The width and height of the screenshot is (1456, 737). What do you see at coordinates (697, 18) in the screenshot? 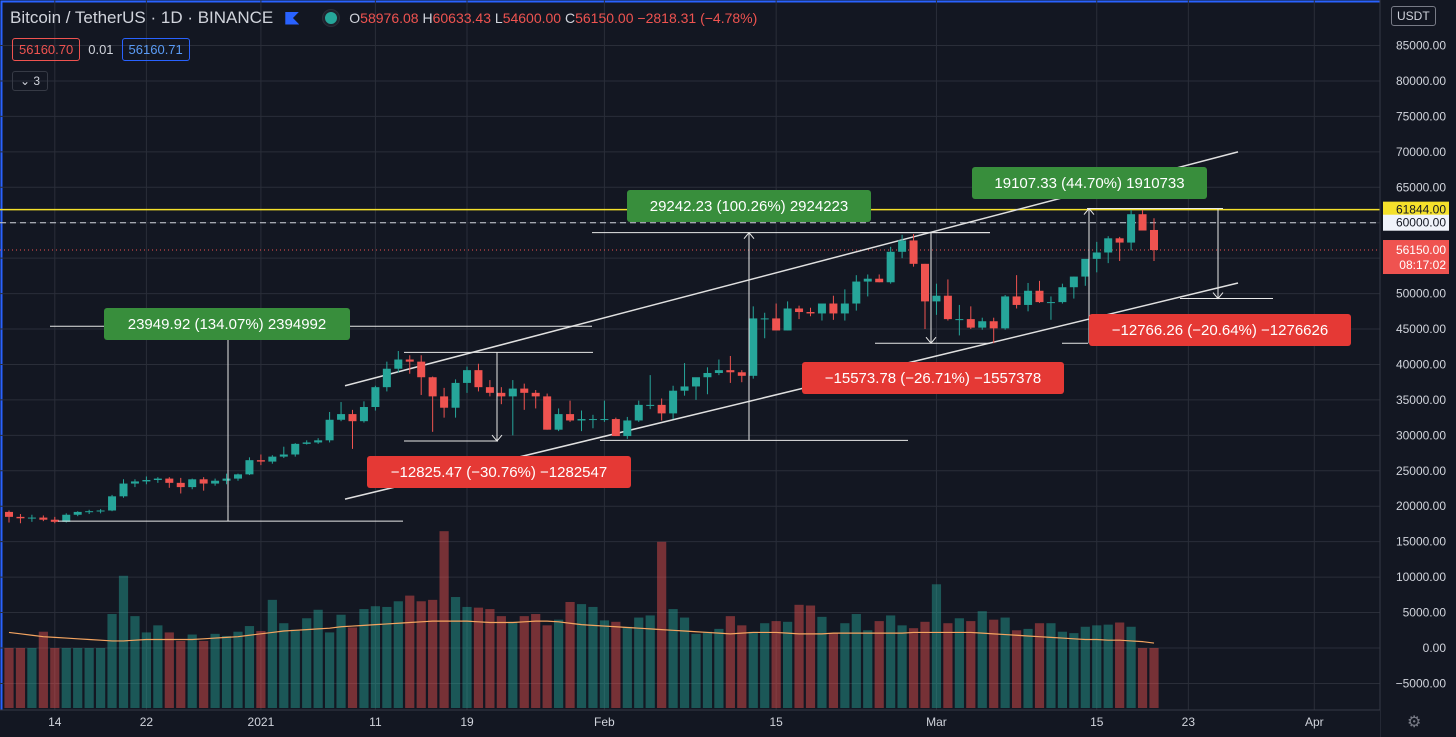
I see `change-value: −2818.31 (−4.78%)` at bounding box center [697, 18].